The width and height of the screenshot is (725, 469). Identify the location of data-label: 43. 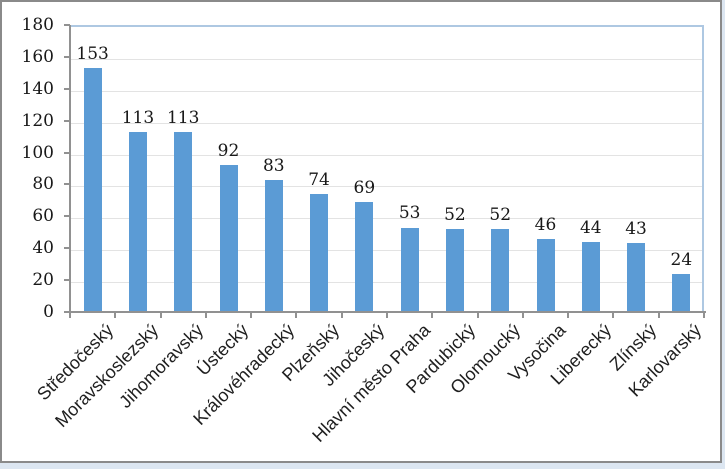
(636, 229).